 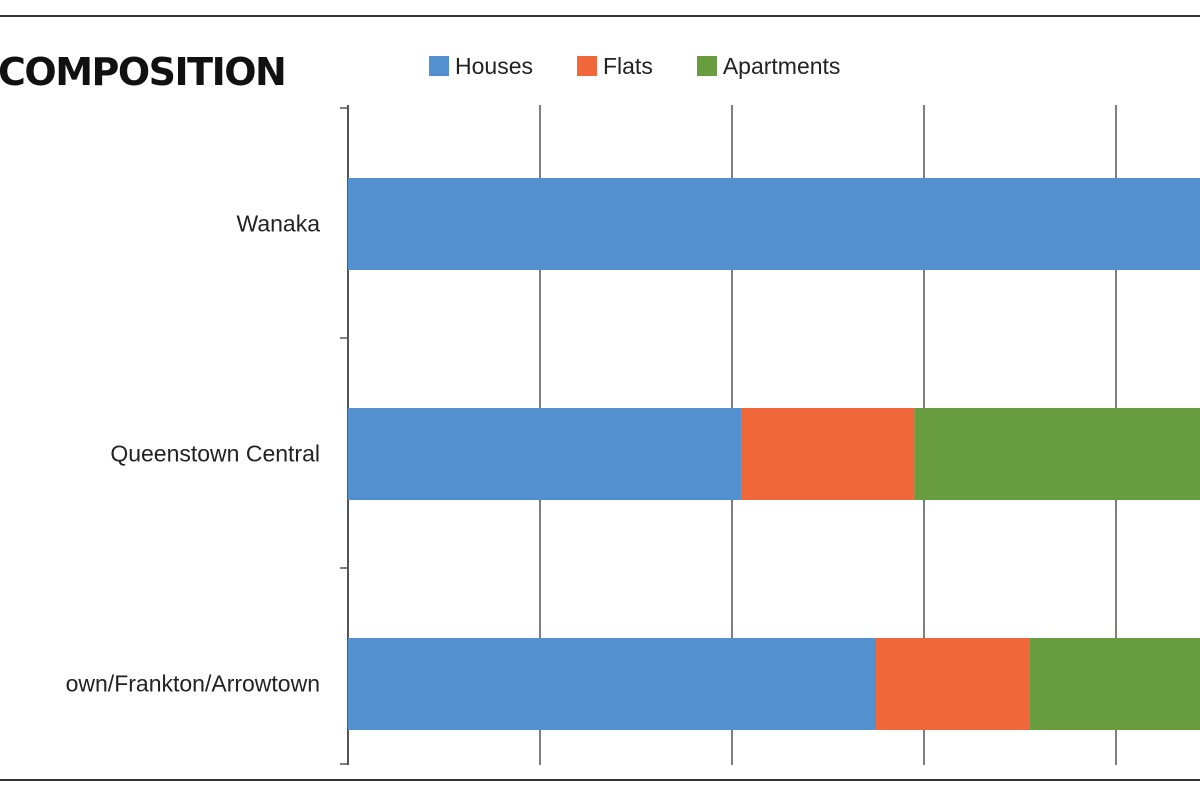 I want to click on legend-label-houses: Houses, so click(x=494, y=65).